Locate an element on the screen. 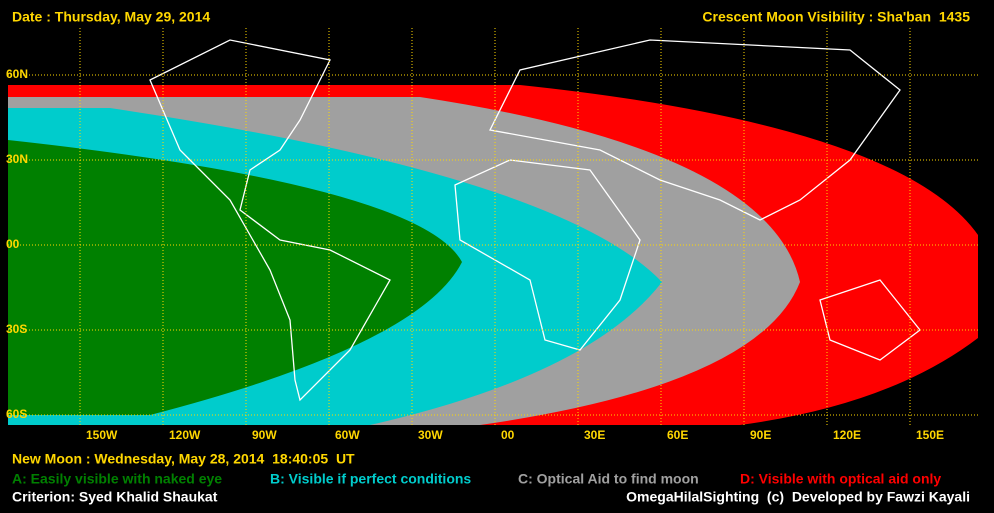 The width and height of the screenshot is (994, 513). lon-label: 60E is located at coordinates (677, 435).